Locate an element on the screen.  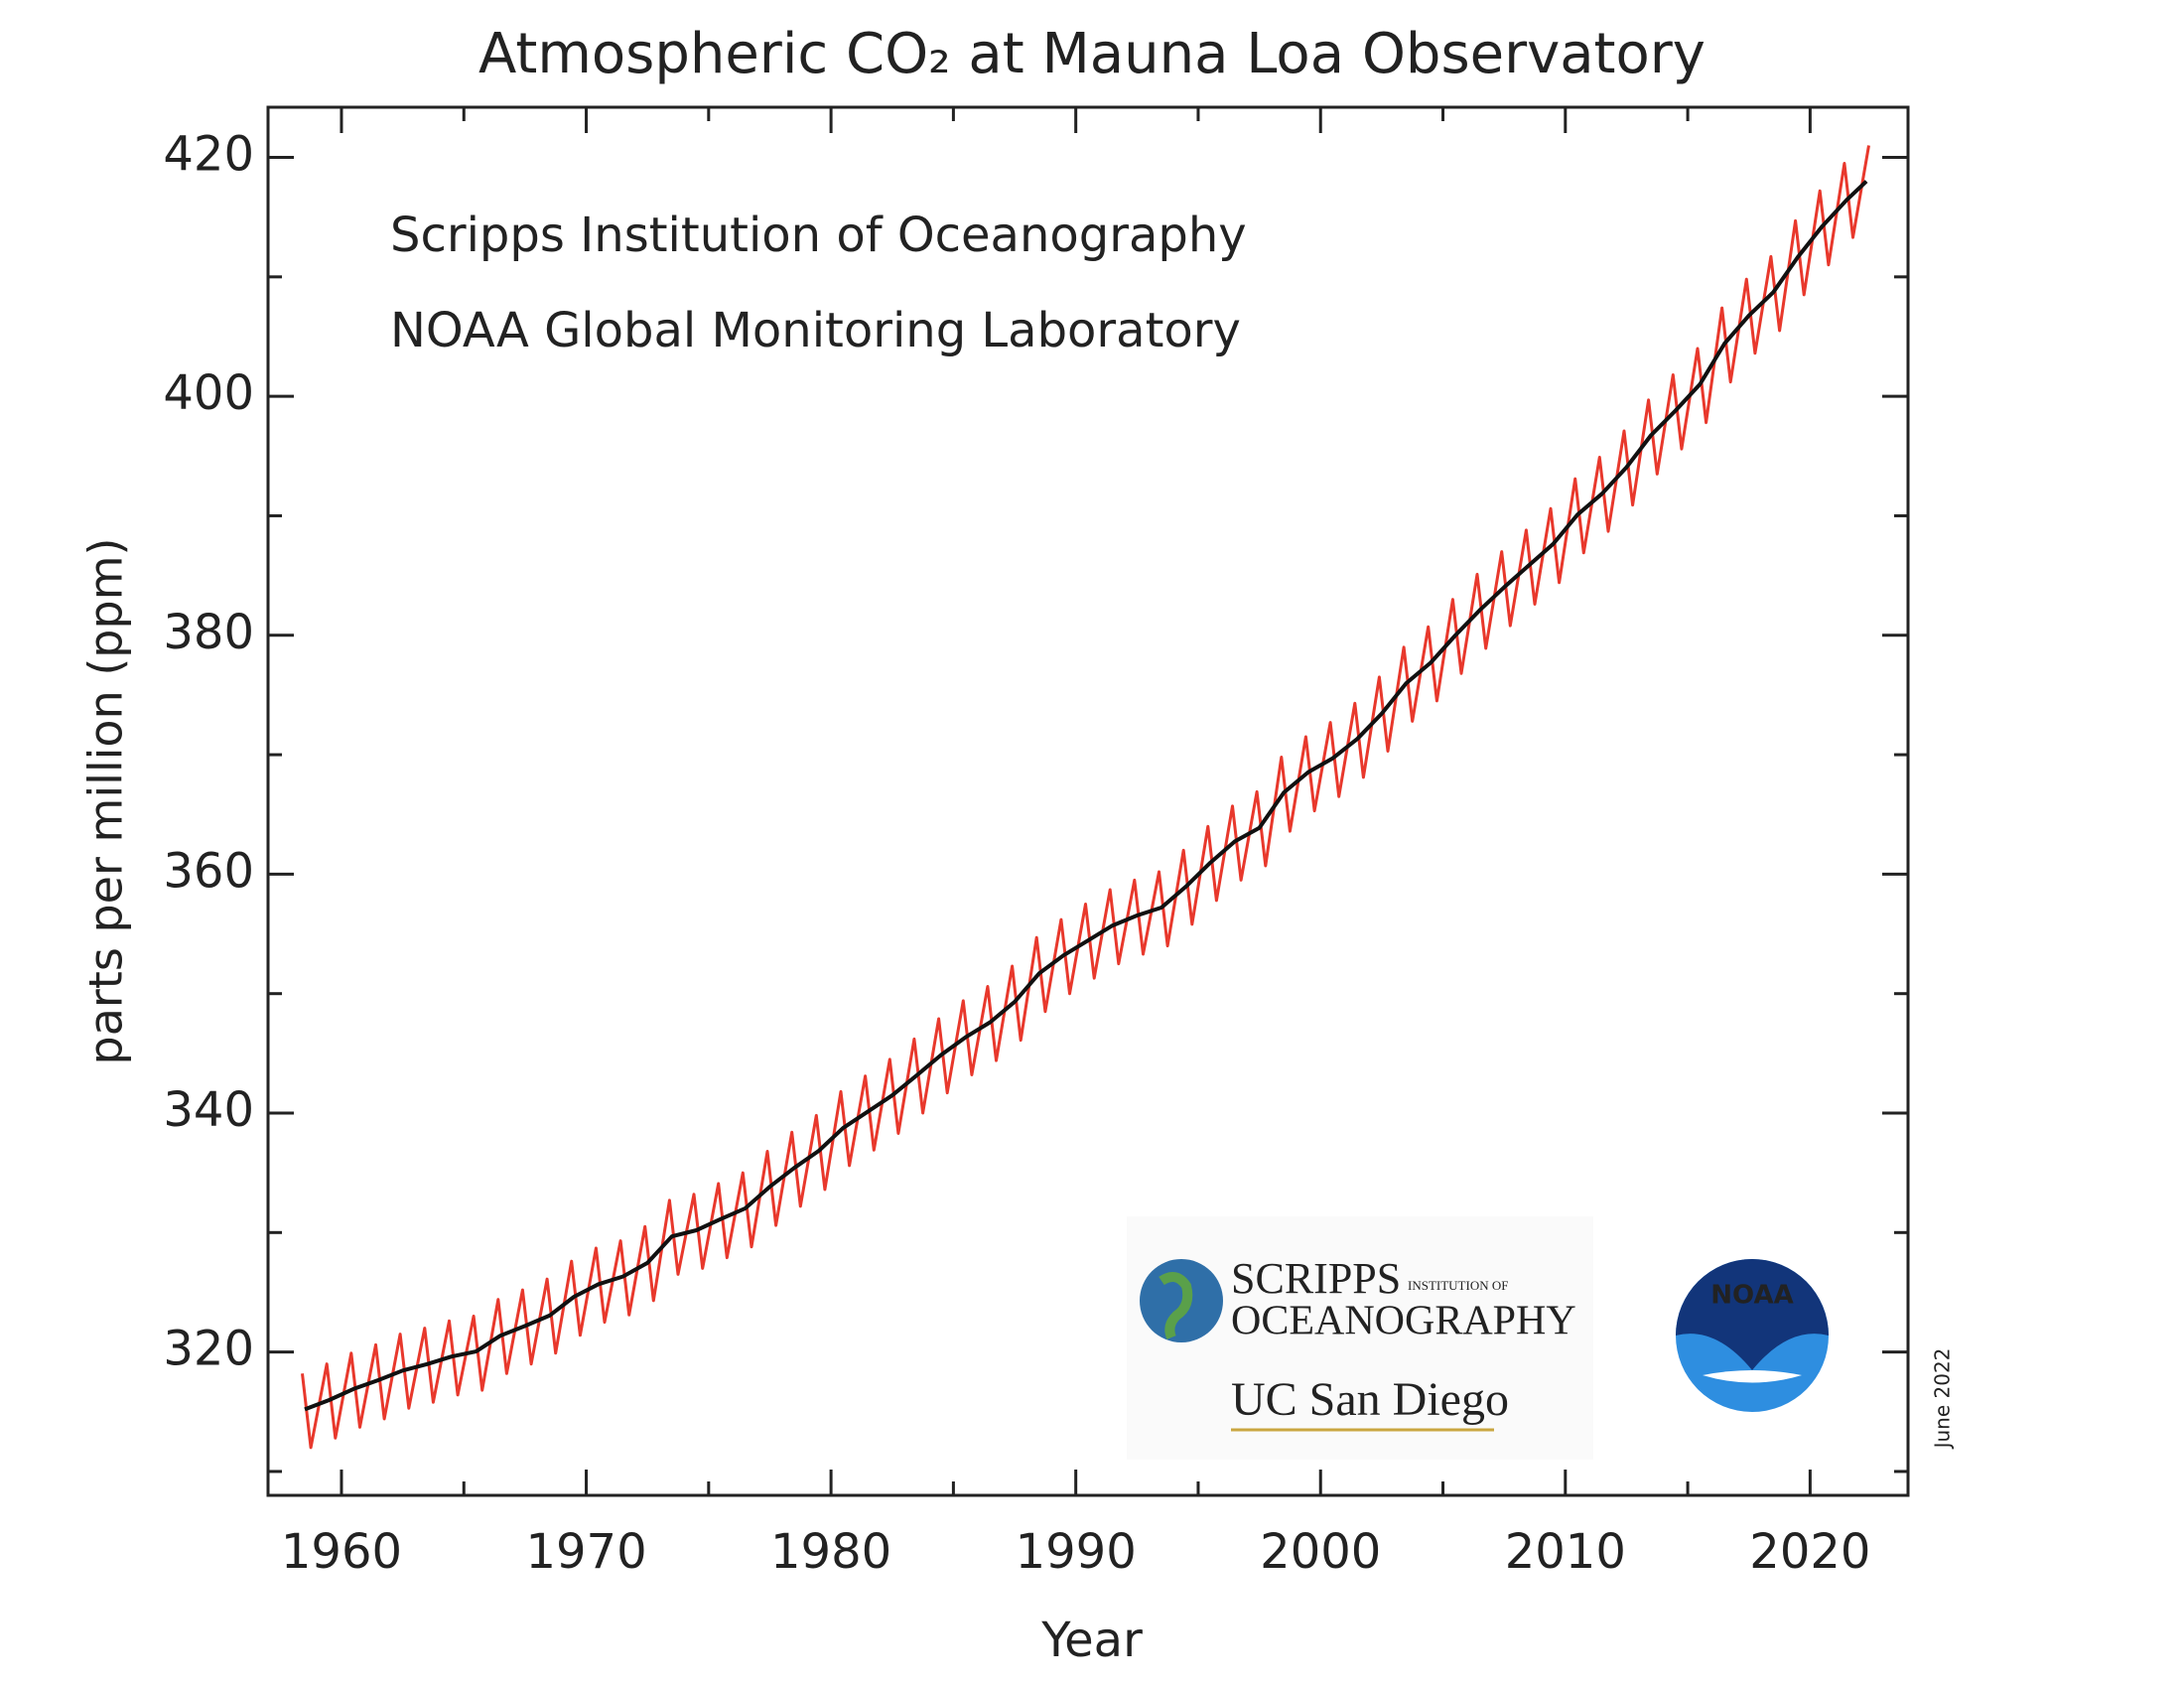
y-tick-label: 360 is located at coordinates (208, 871).